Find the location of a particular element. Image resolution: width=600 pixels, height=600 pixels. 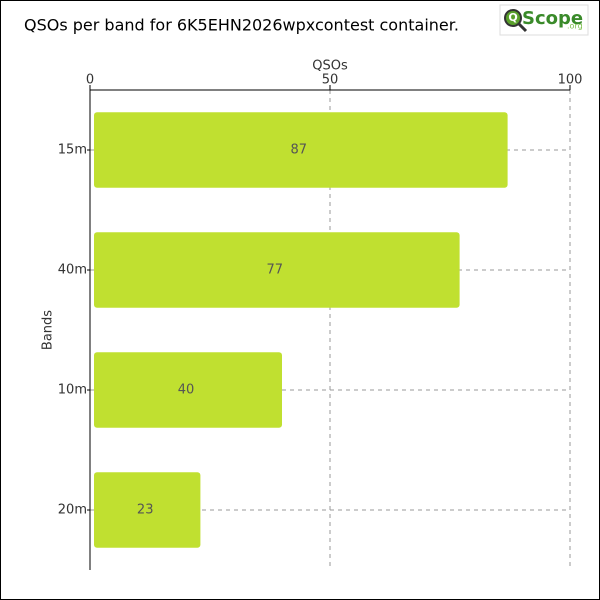

value-label: 87 is located at coordinates (299, 150).